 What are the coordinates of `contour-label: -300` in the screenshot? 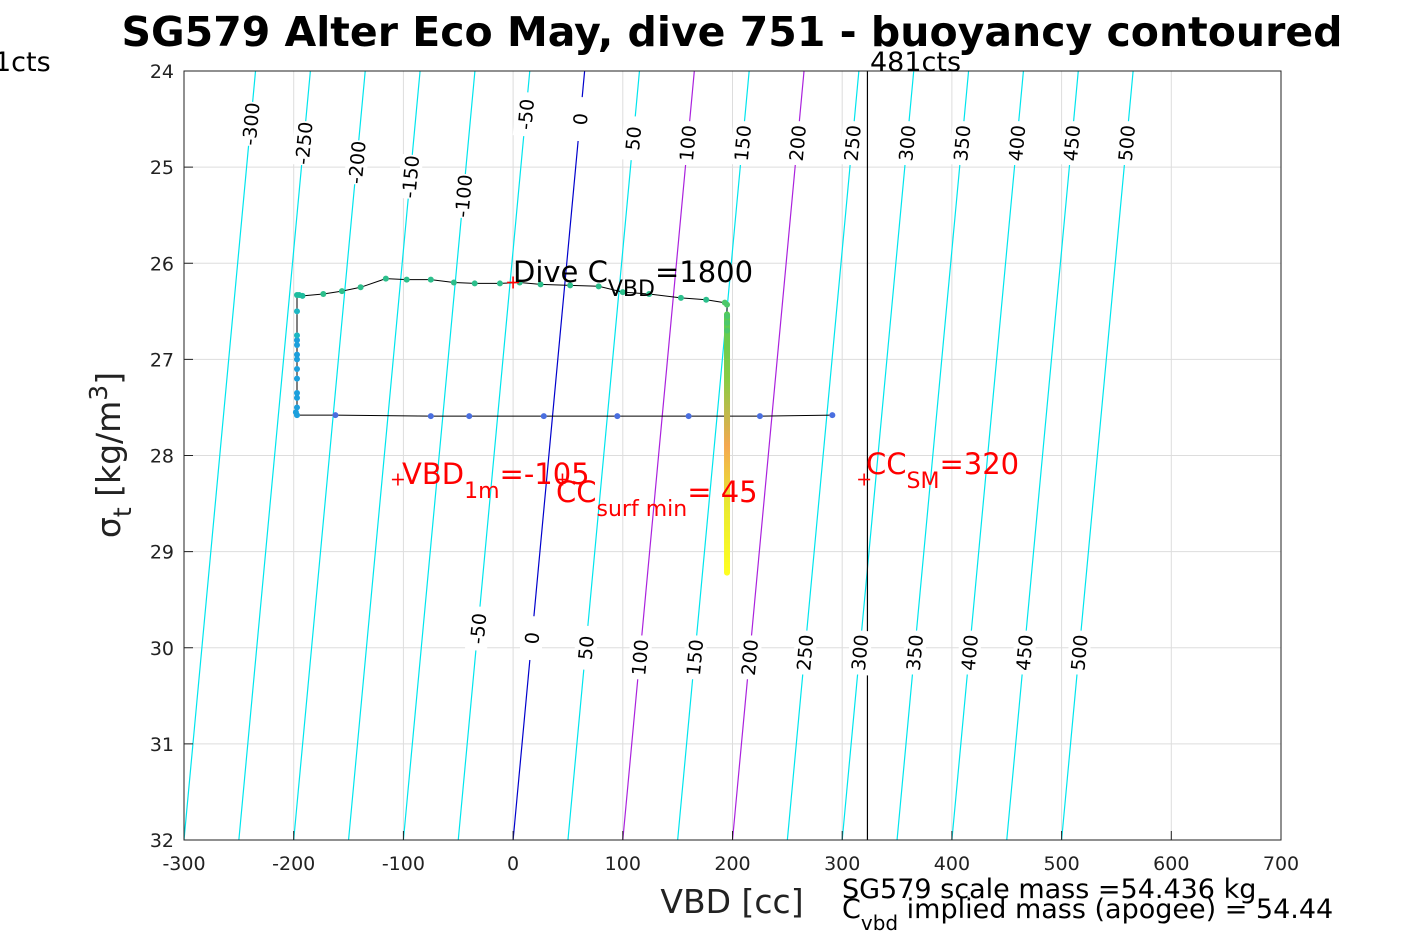 It's located at (252, 123).